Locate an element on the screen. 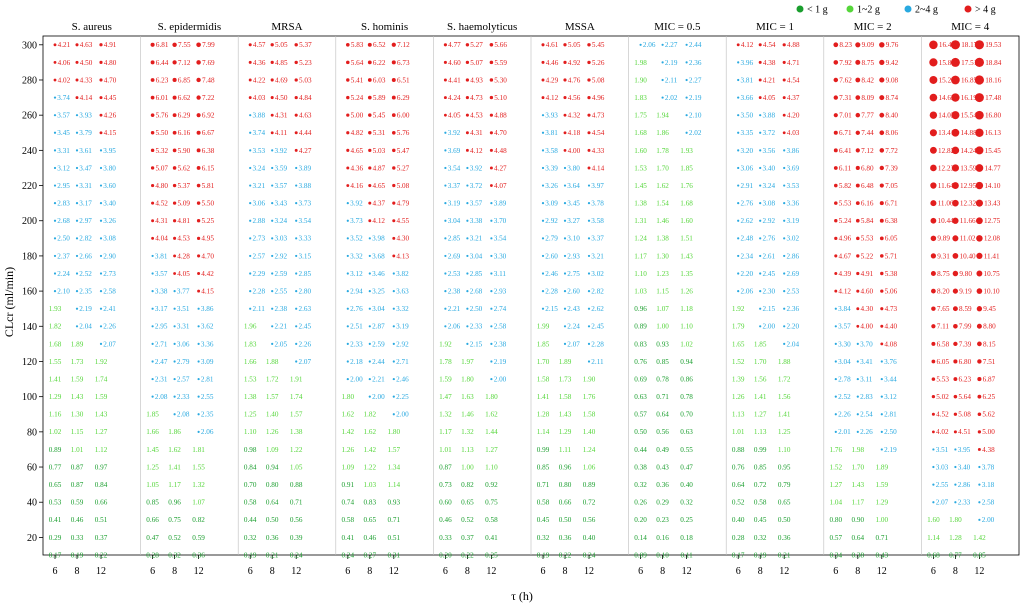 This screenshot has width=1024, height=605. data-point-label: 1.42 is located at coordinates (370, 450).